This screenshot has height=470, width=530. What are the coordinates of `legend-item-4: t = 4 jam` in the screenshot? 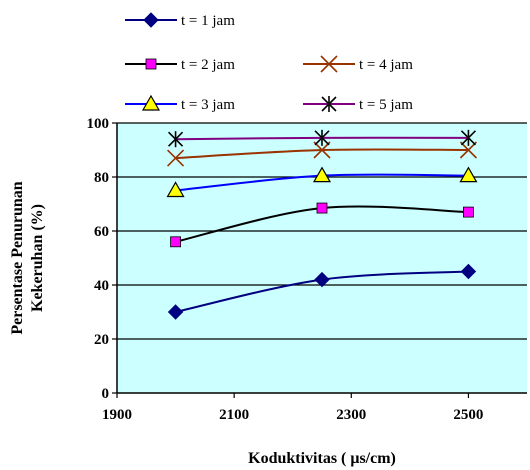 It's located at (358, 64).